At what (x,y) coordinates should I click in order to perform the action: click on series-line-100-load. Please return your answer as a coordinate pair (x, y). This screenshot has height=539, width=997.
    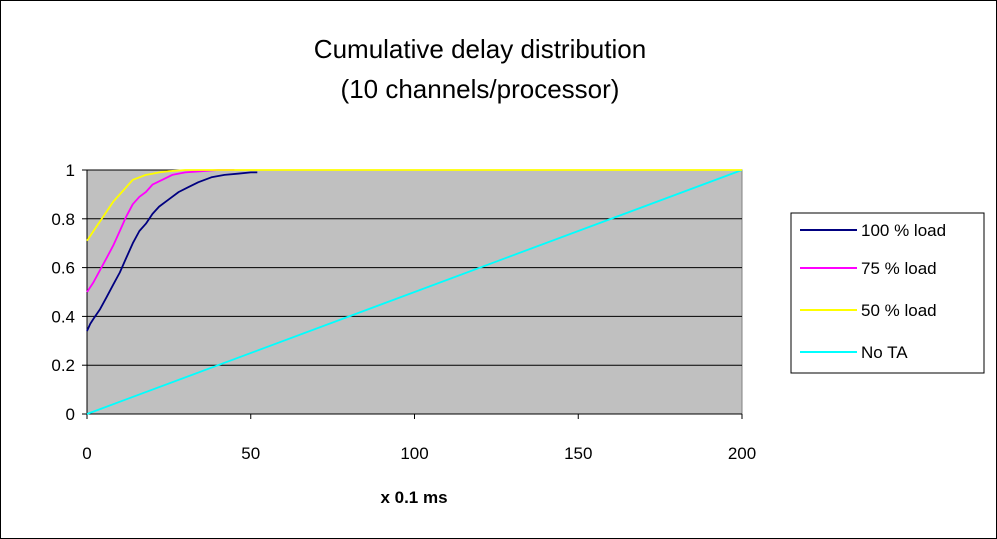
    Looking at the image, I should click on (172, 251).